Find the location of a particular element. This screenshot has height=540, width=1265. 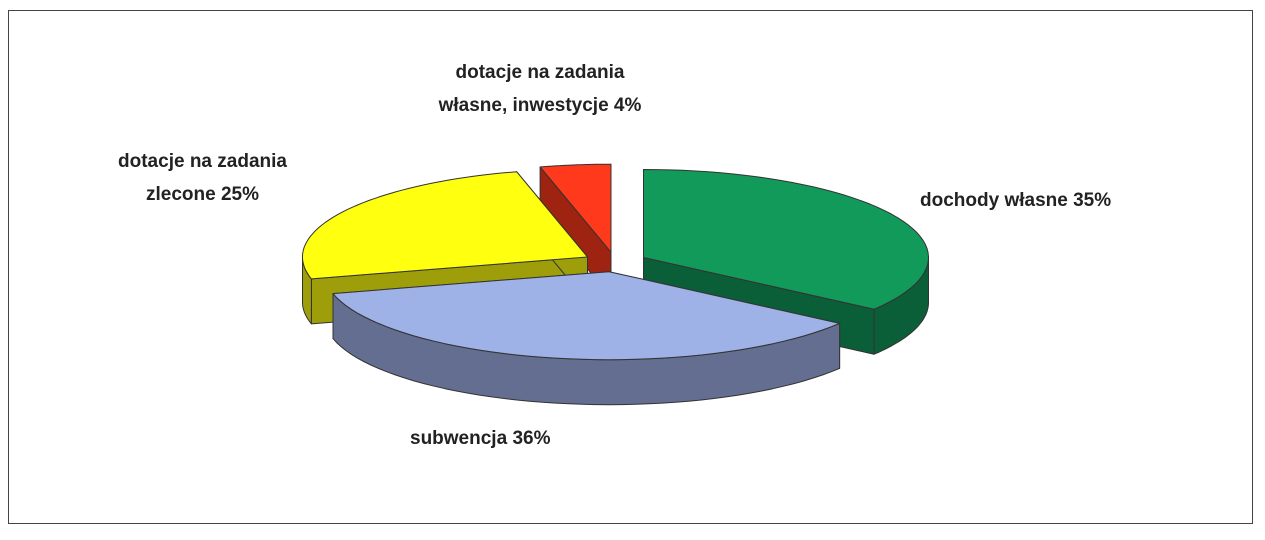

slice-label: dotacje na zadania zlecone 25% is located at coordinates (202, 178).